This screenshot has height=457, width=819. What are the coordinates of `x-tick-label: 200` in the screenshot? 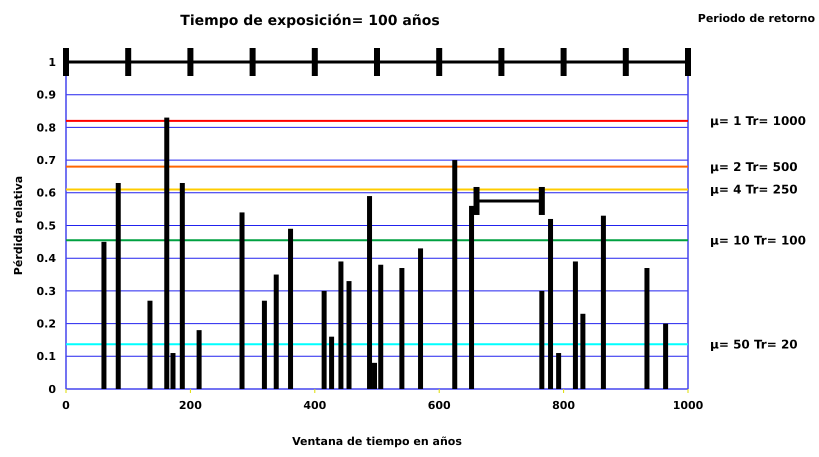 It's located at (190, 405).